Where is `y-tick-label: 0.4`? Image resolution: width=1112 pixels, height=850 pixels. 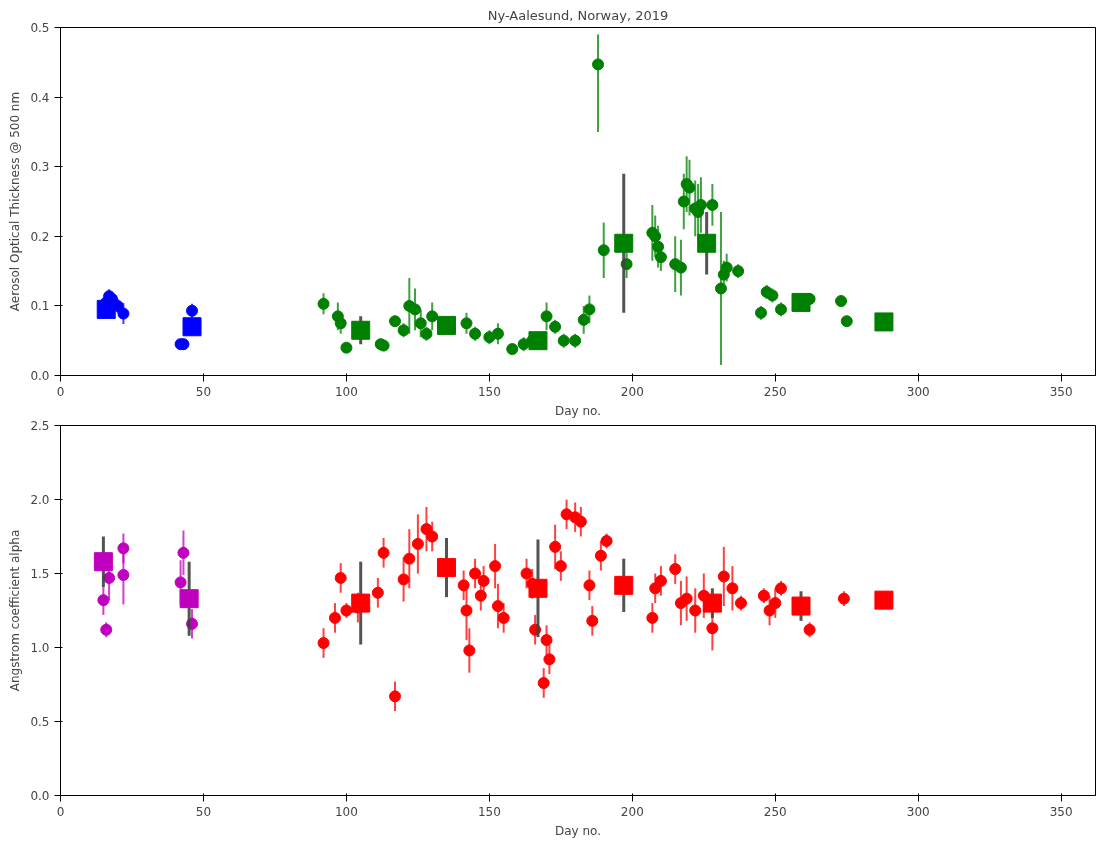 y-tick-label: 0.4 is located at coordinates (40, 97).